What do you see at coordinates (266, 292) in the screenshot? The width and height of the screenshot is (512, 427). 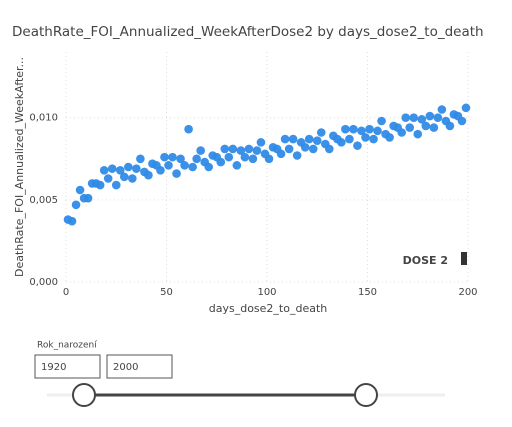 I see `x-tick-label: 100` at bounding box center [266, 292].